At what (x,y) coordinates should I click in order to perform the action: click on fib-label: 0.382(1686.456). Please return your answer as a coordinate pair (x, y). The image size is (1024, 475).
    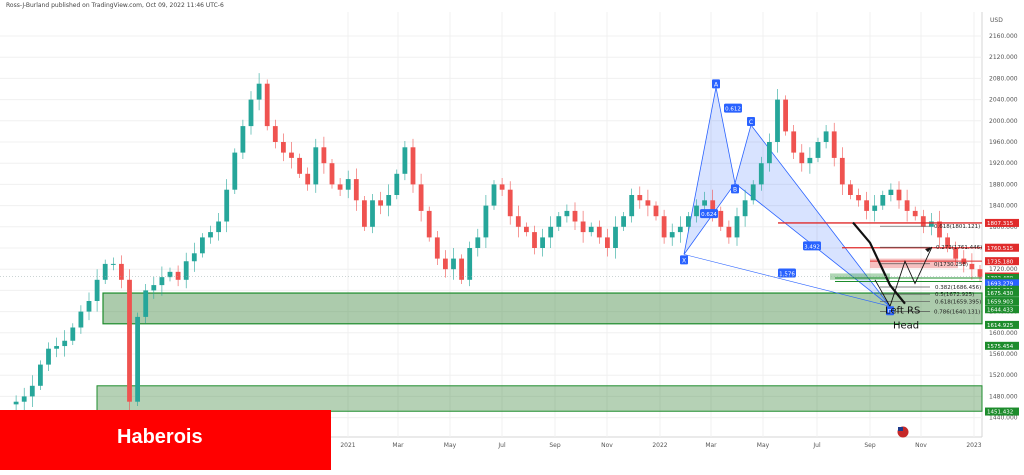
    Looking at the image, I should click on (958, 288).